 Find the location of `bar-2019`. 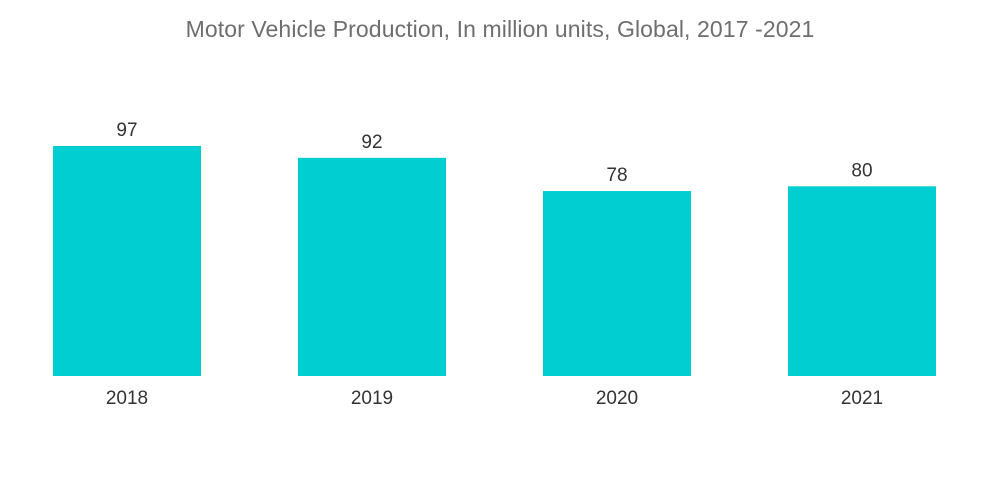

bar-2019 is located at coordinates (372, 266).